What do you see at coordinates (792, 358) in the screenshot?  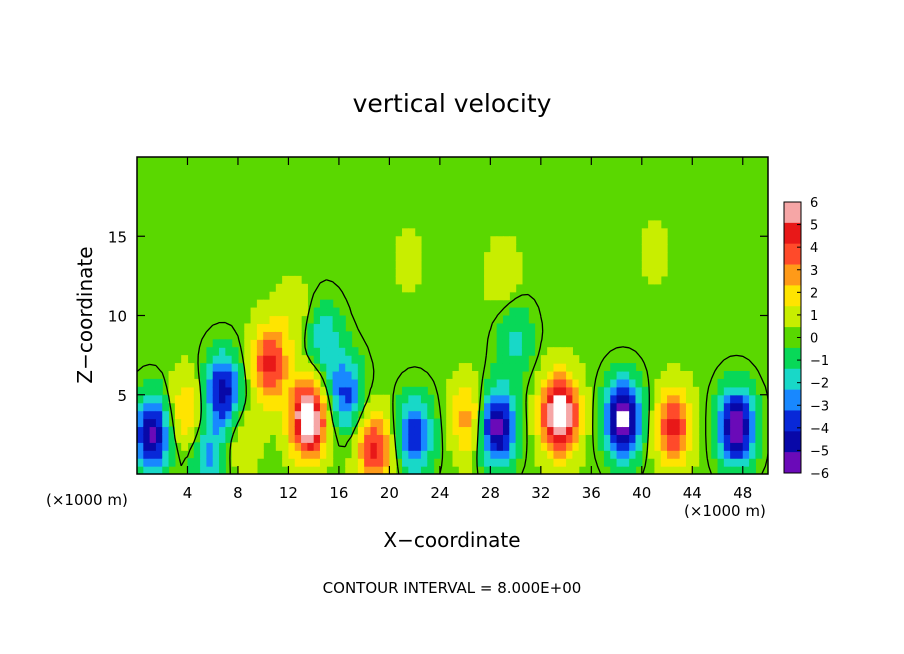 I see `colorbar-swatch` at bounding box center [792, 358].